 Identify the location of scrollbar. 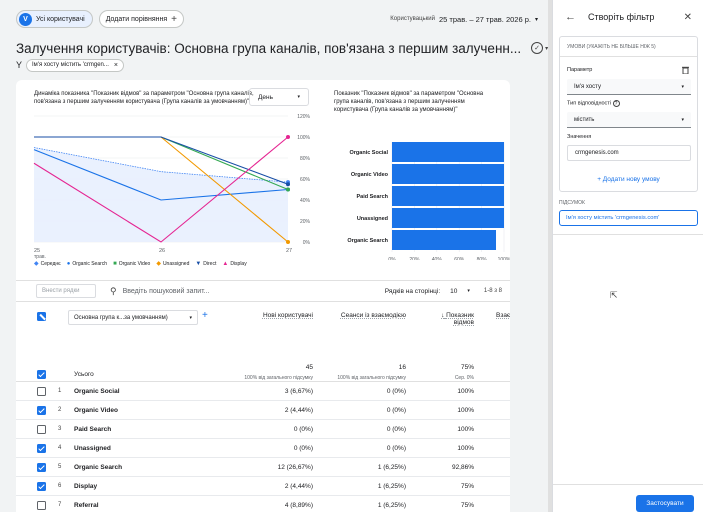
(550, 256).